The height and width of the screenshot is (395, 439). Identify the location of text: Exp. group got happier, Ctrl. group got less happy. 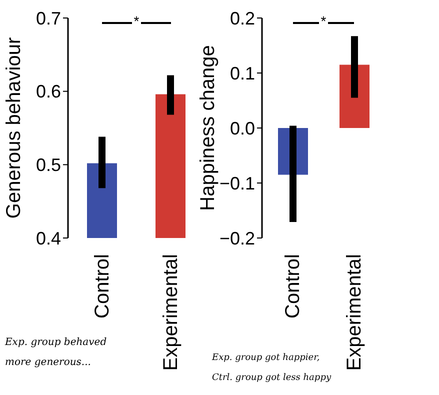
(272, 368).